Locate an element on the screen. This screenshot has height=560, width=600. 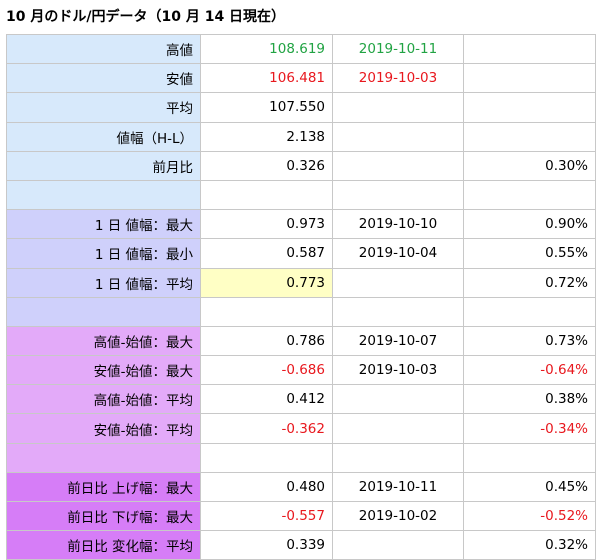
row-value: 0.339 is located at coordinates (266, 545).